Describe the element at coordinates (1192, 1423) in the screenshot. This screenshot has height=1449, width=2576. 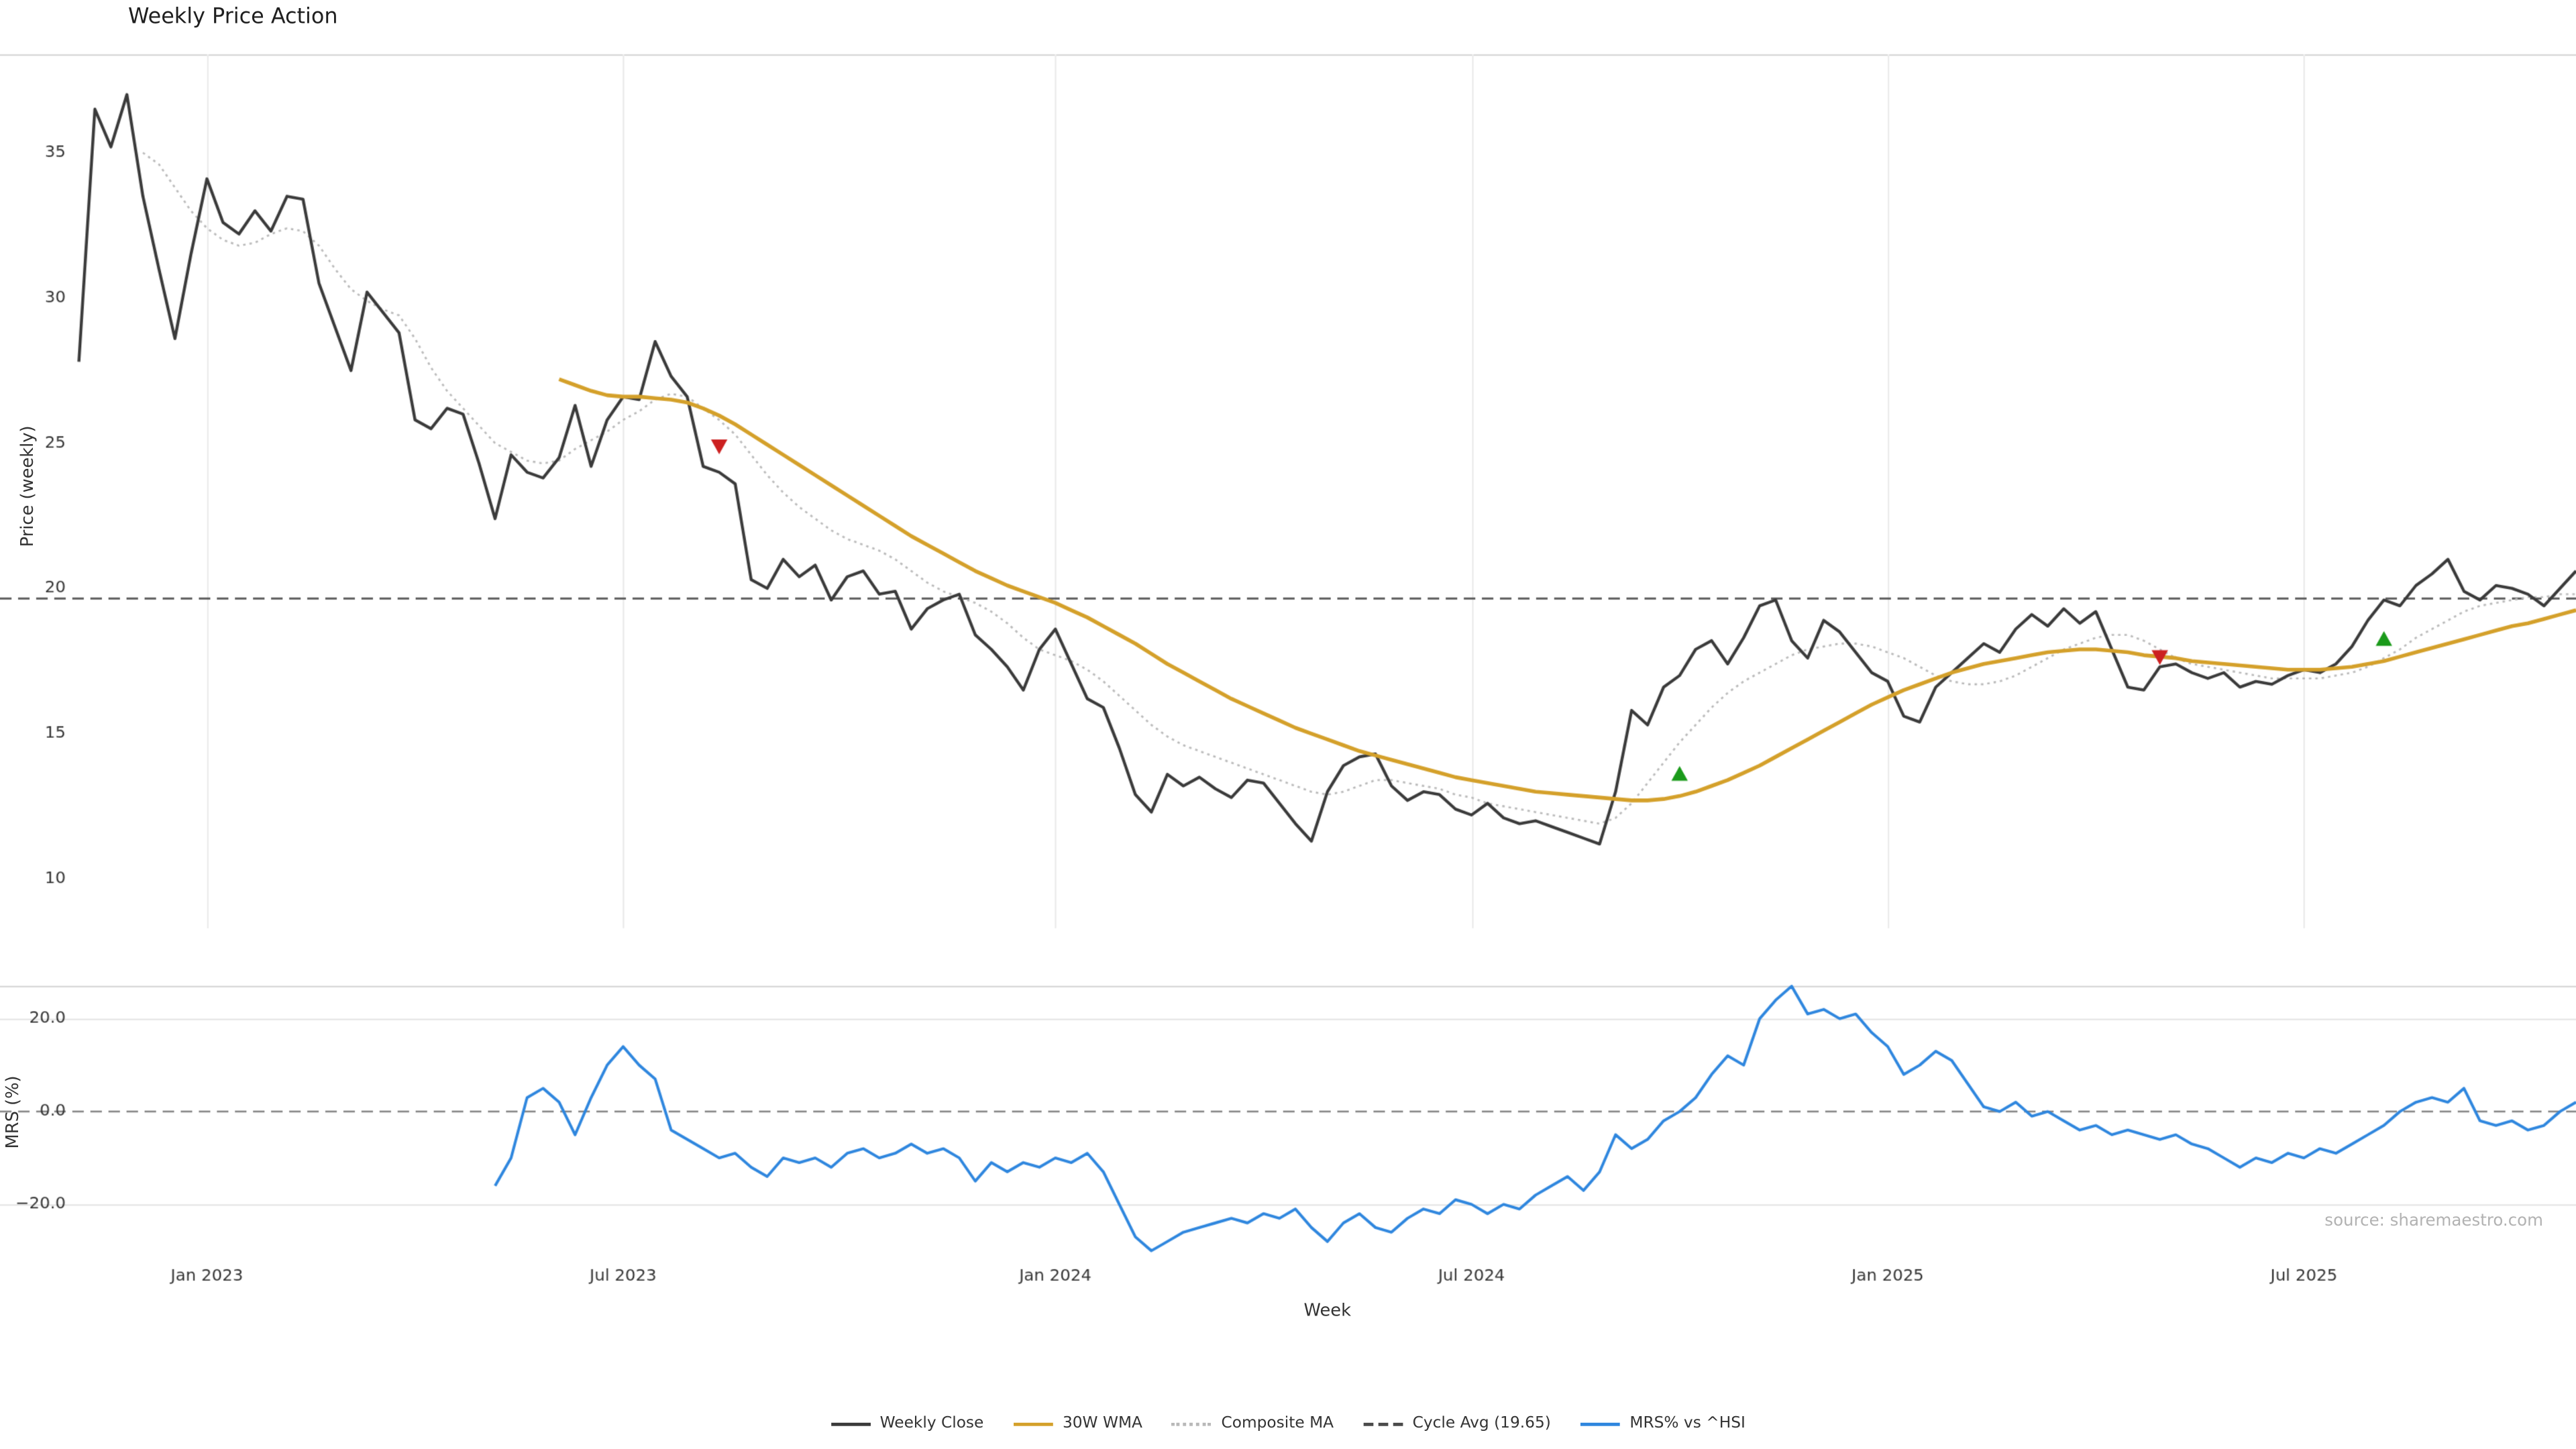
I see `legend-swatch-dotted` at that location.